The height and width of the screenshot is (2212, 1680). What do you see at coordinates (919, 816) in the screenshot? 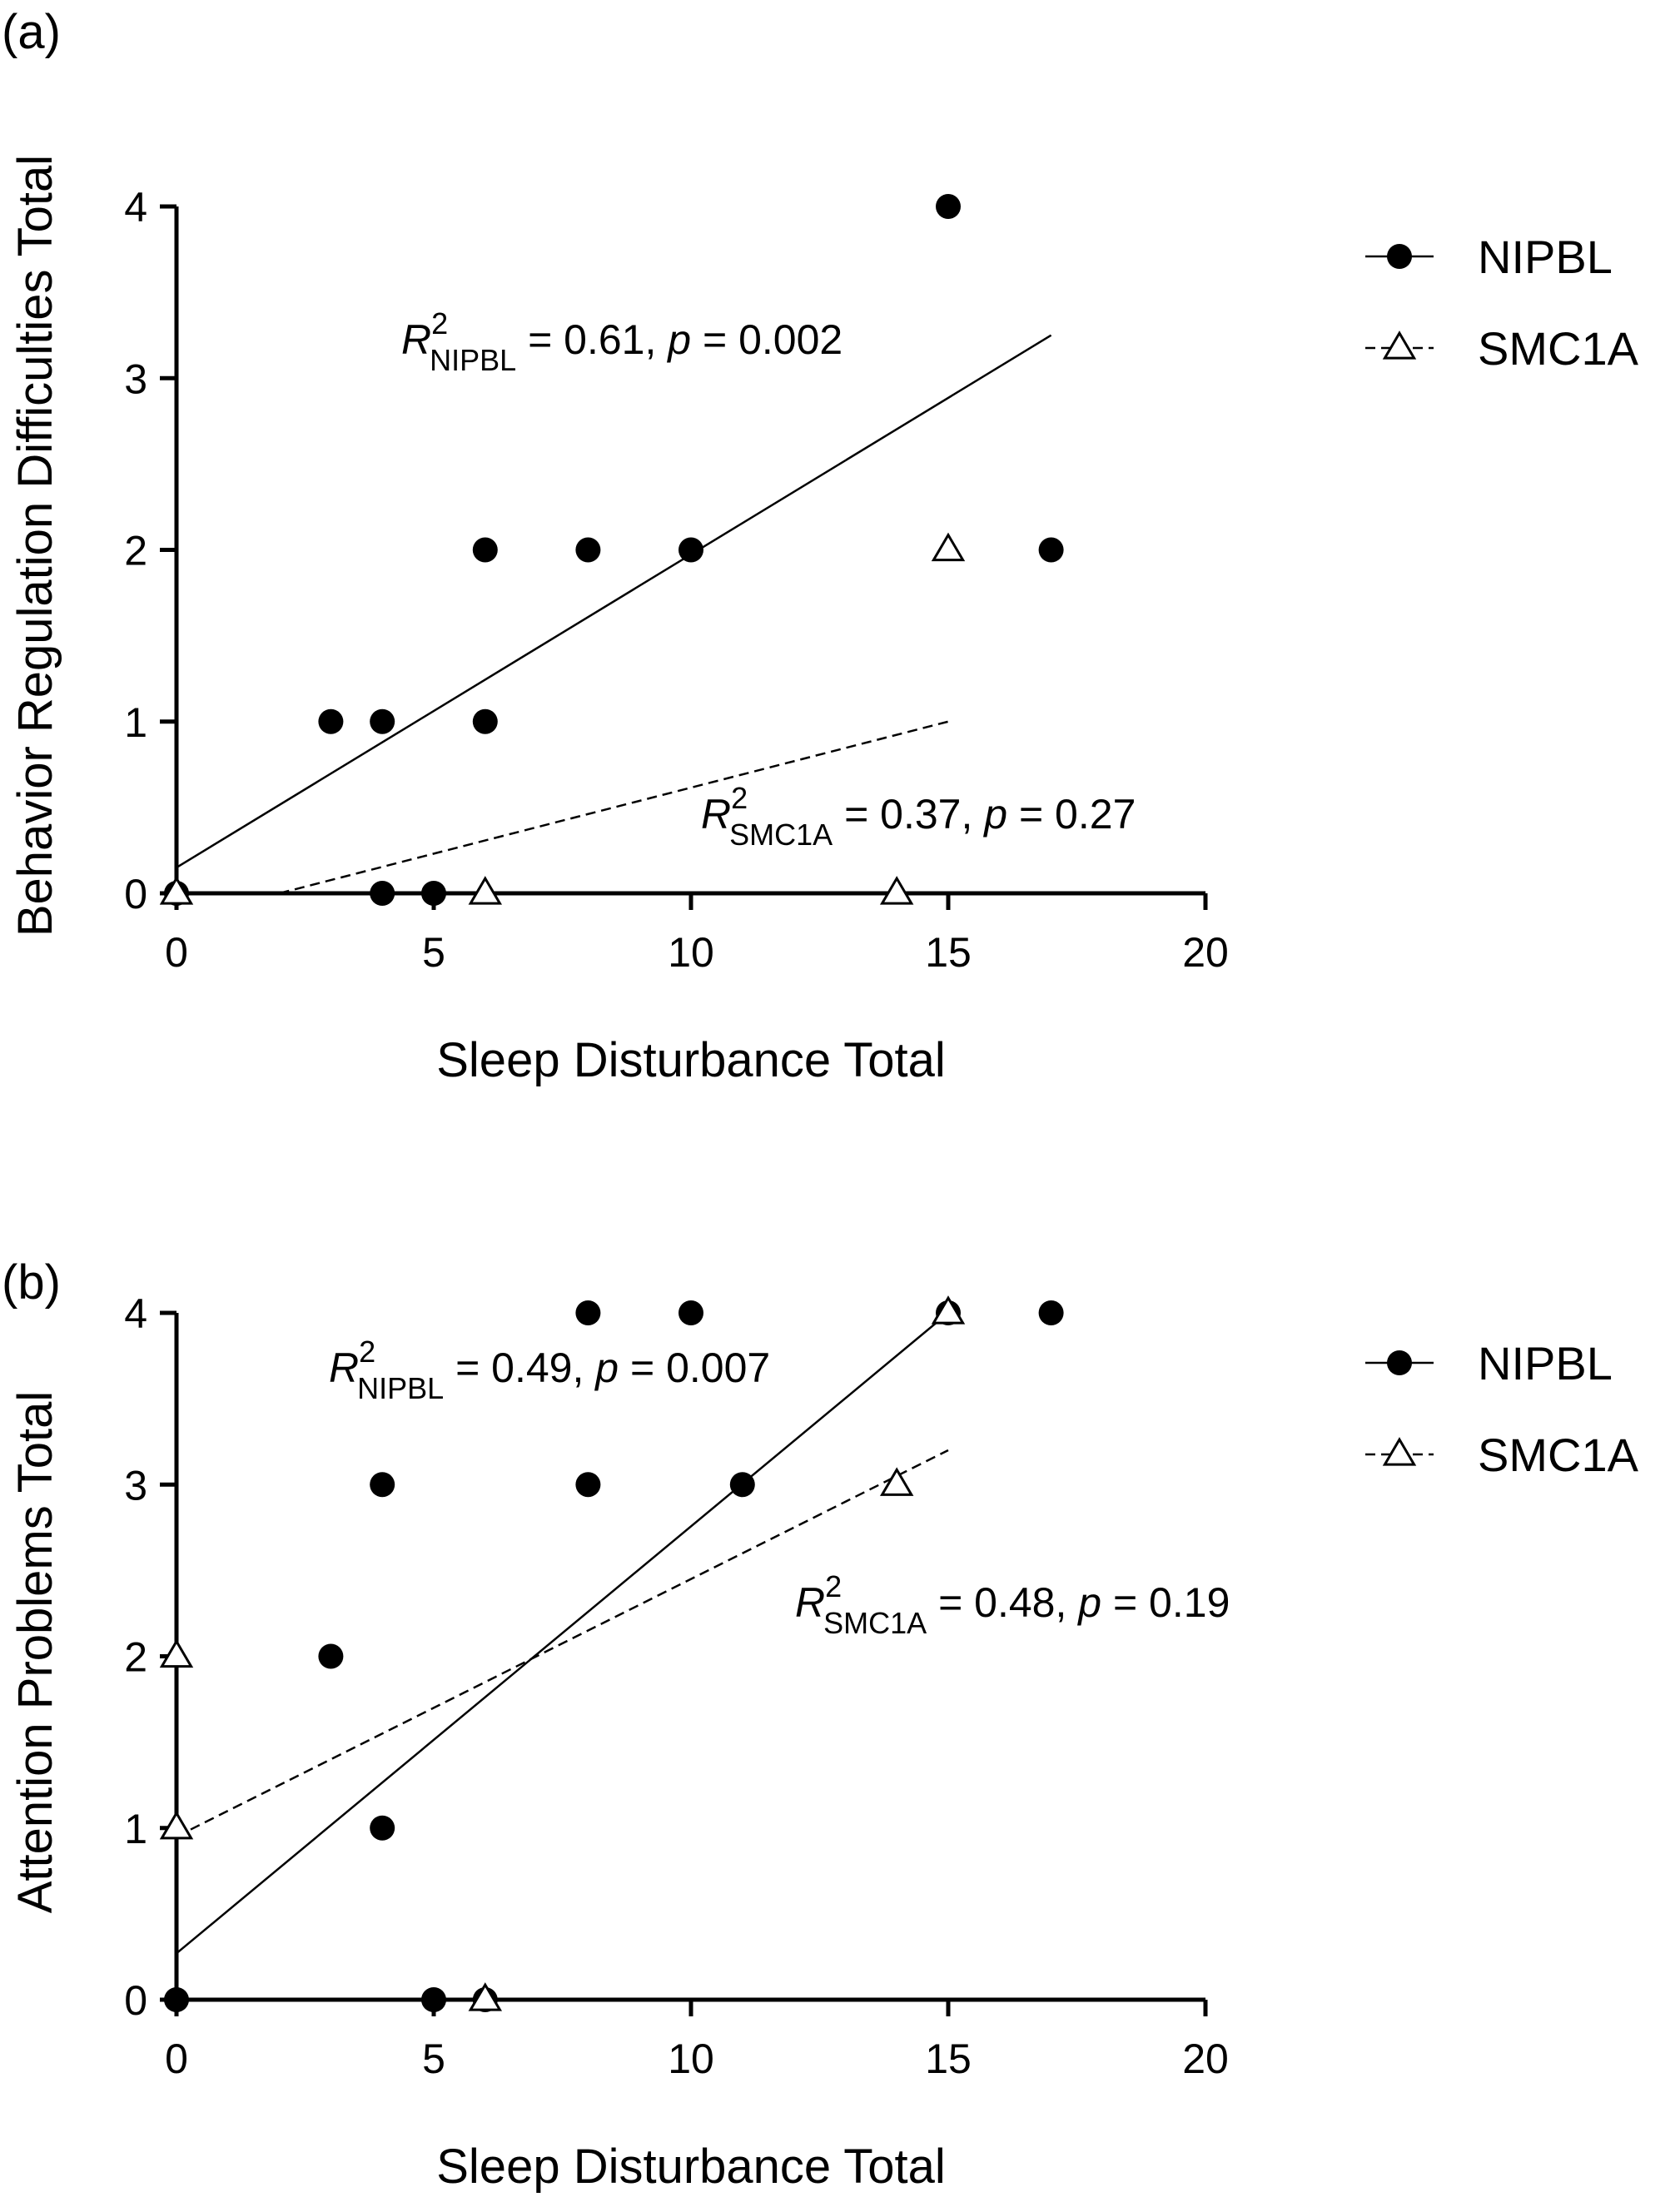
I see `r2-annotation-smc1a: R2 SMC1A = 0.37, p = 0.27` at bounding box center [919, 816].